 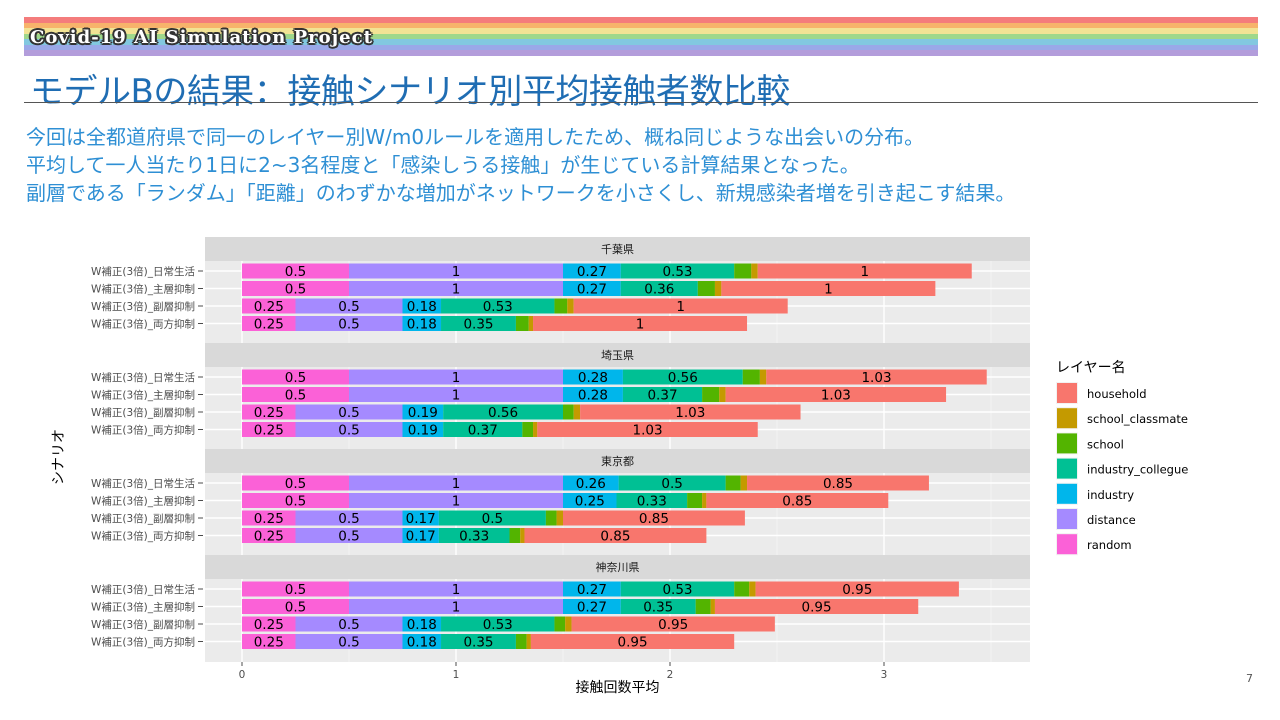 I want to click on data-label: 0.95, so click(x=817, y=608).